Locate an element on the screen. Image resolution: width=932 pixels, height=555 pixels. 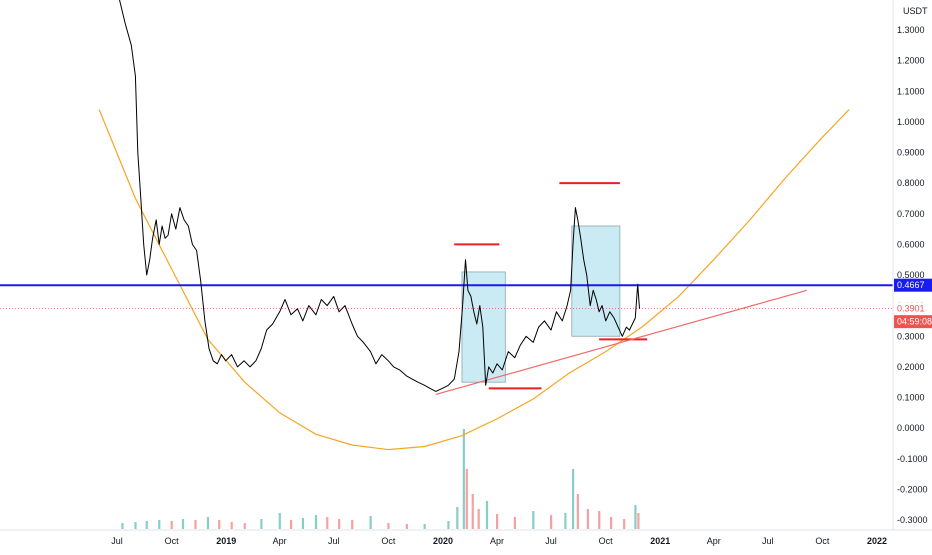
y-tick-label: 1.2000 is located at coordinates (911, 61).